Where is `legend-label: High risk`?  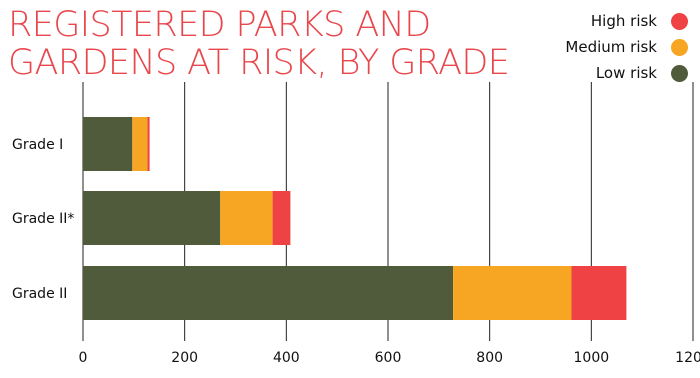 legend-label: High risk is located at coordinates (623, 21).